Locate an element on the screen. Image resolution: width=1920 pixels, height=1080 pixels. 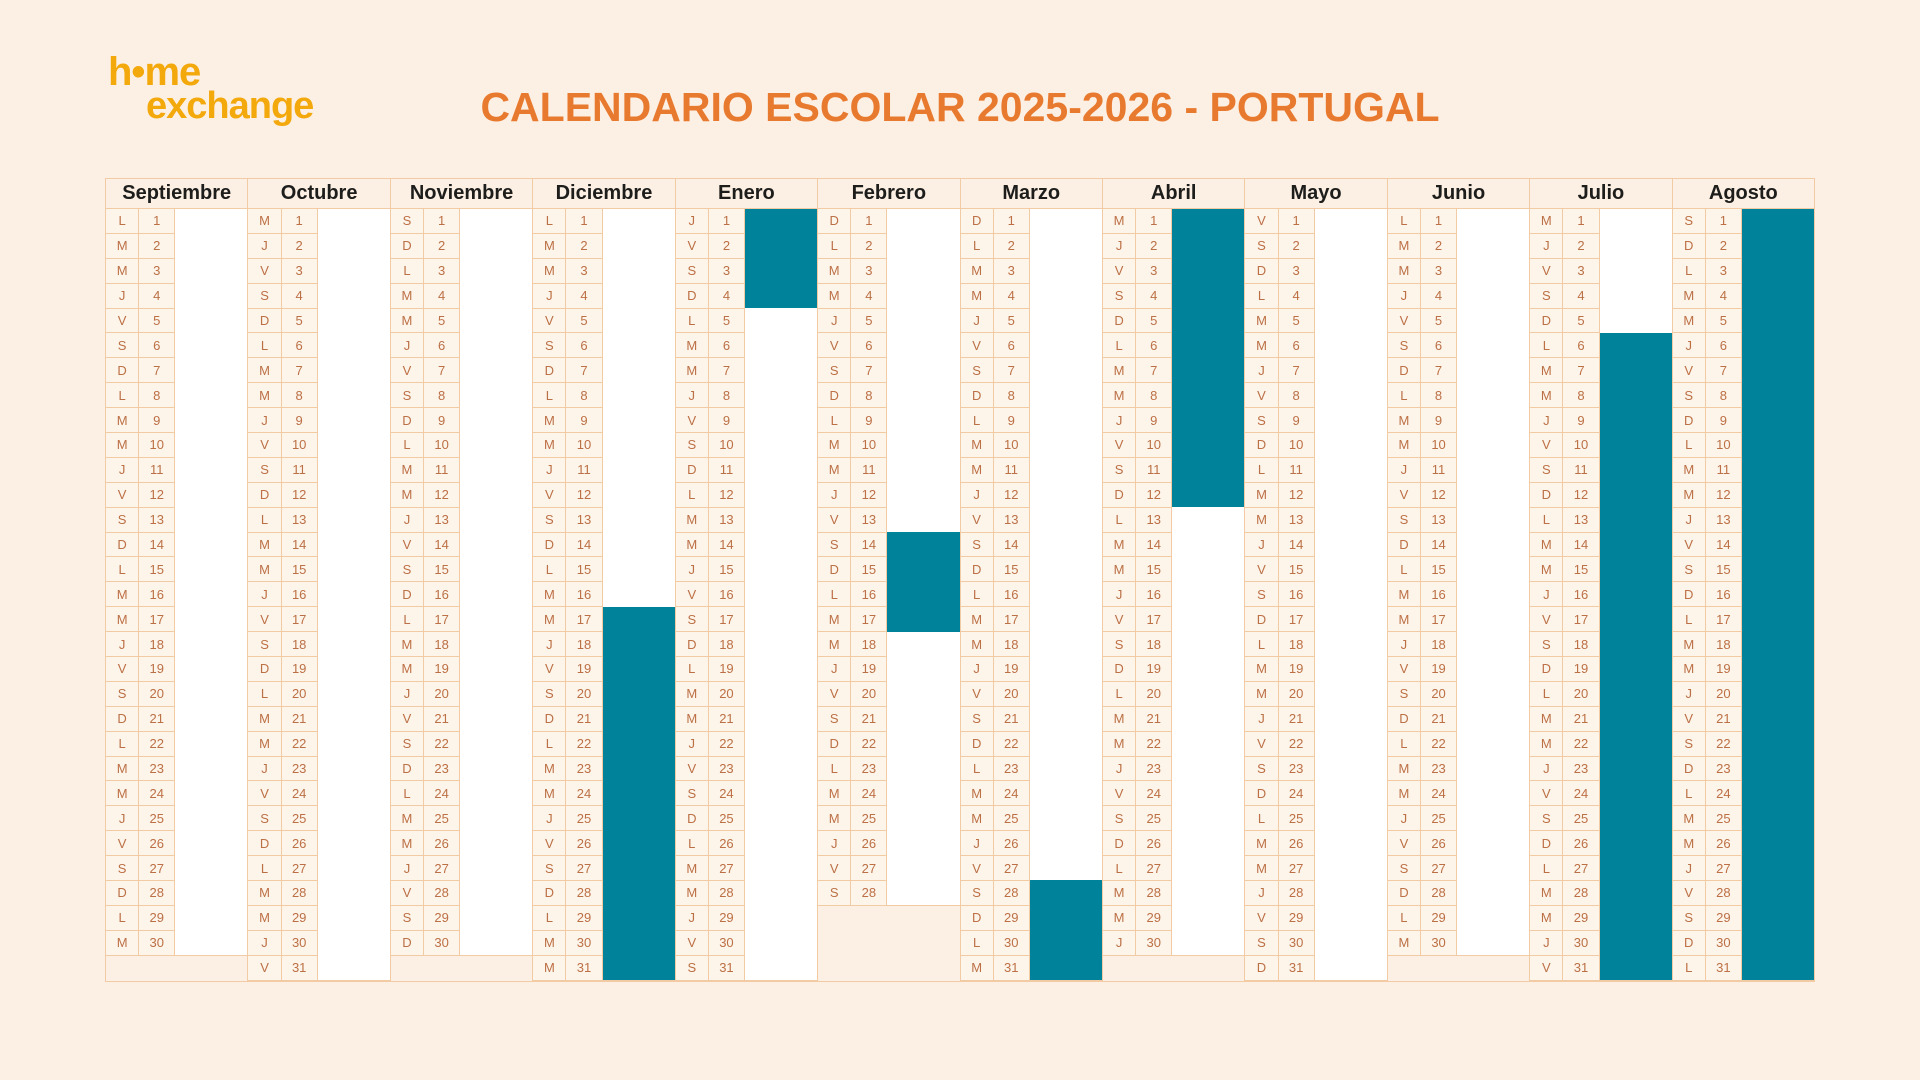
day-number-cell: 30 is located at coordinates (584, 943).